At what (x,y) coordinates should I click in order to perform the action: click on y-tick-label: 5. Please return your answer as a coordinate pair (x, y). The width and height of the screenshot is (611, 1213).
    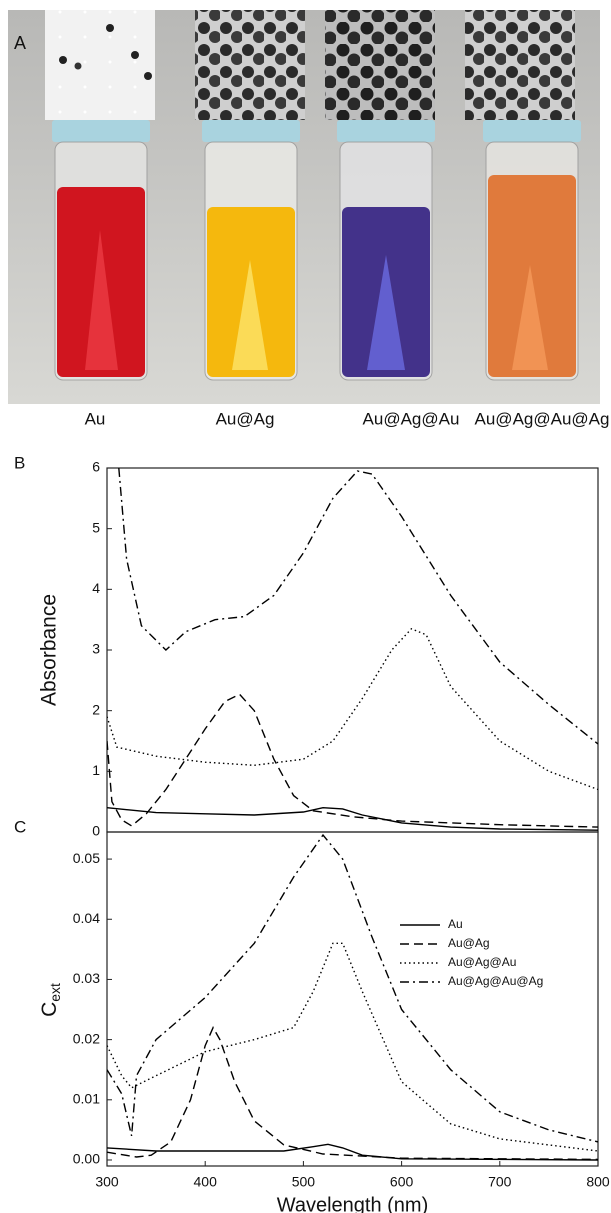
    Looking at the image, I should click on (96, 527).